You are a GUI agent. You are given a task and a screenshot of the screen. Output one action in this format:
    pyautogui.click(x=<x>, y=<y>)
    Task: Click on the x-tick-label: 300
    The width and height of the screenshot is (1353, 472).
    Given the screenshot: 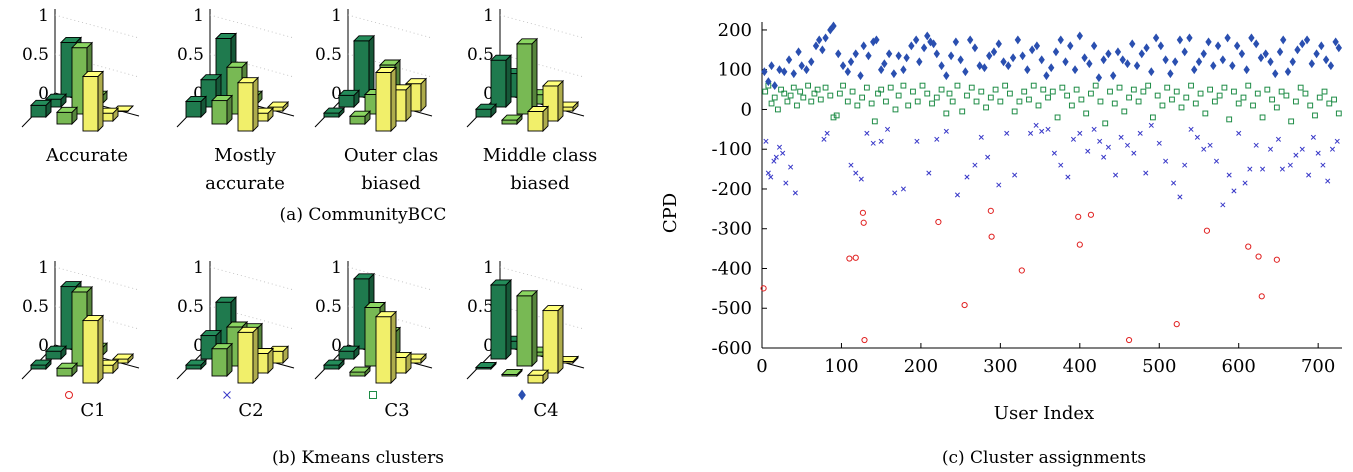 What is the action you would take?
    pyautogui.click(x=1000, y=366)
    